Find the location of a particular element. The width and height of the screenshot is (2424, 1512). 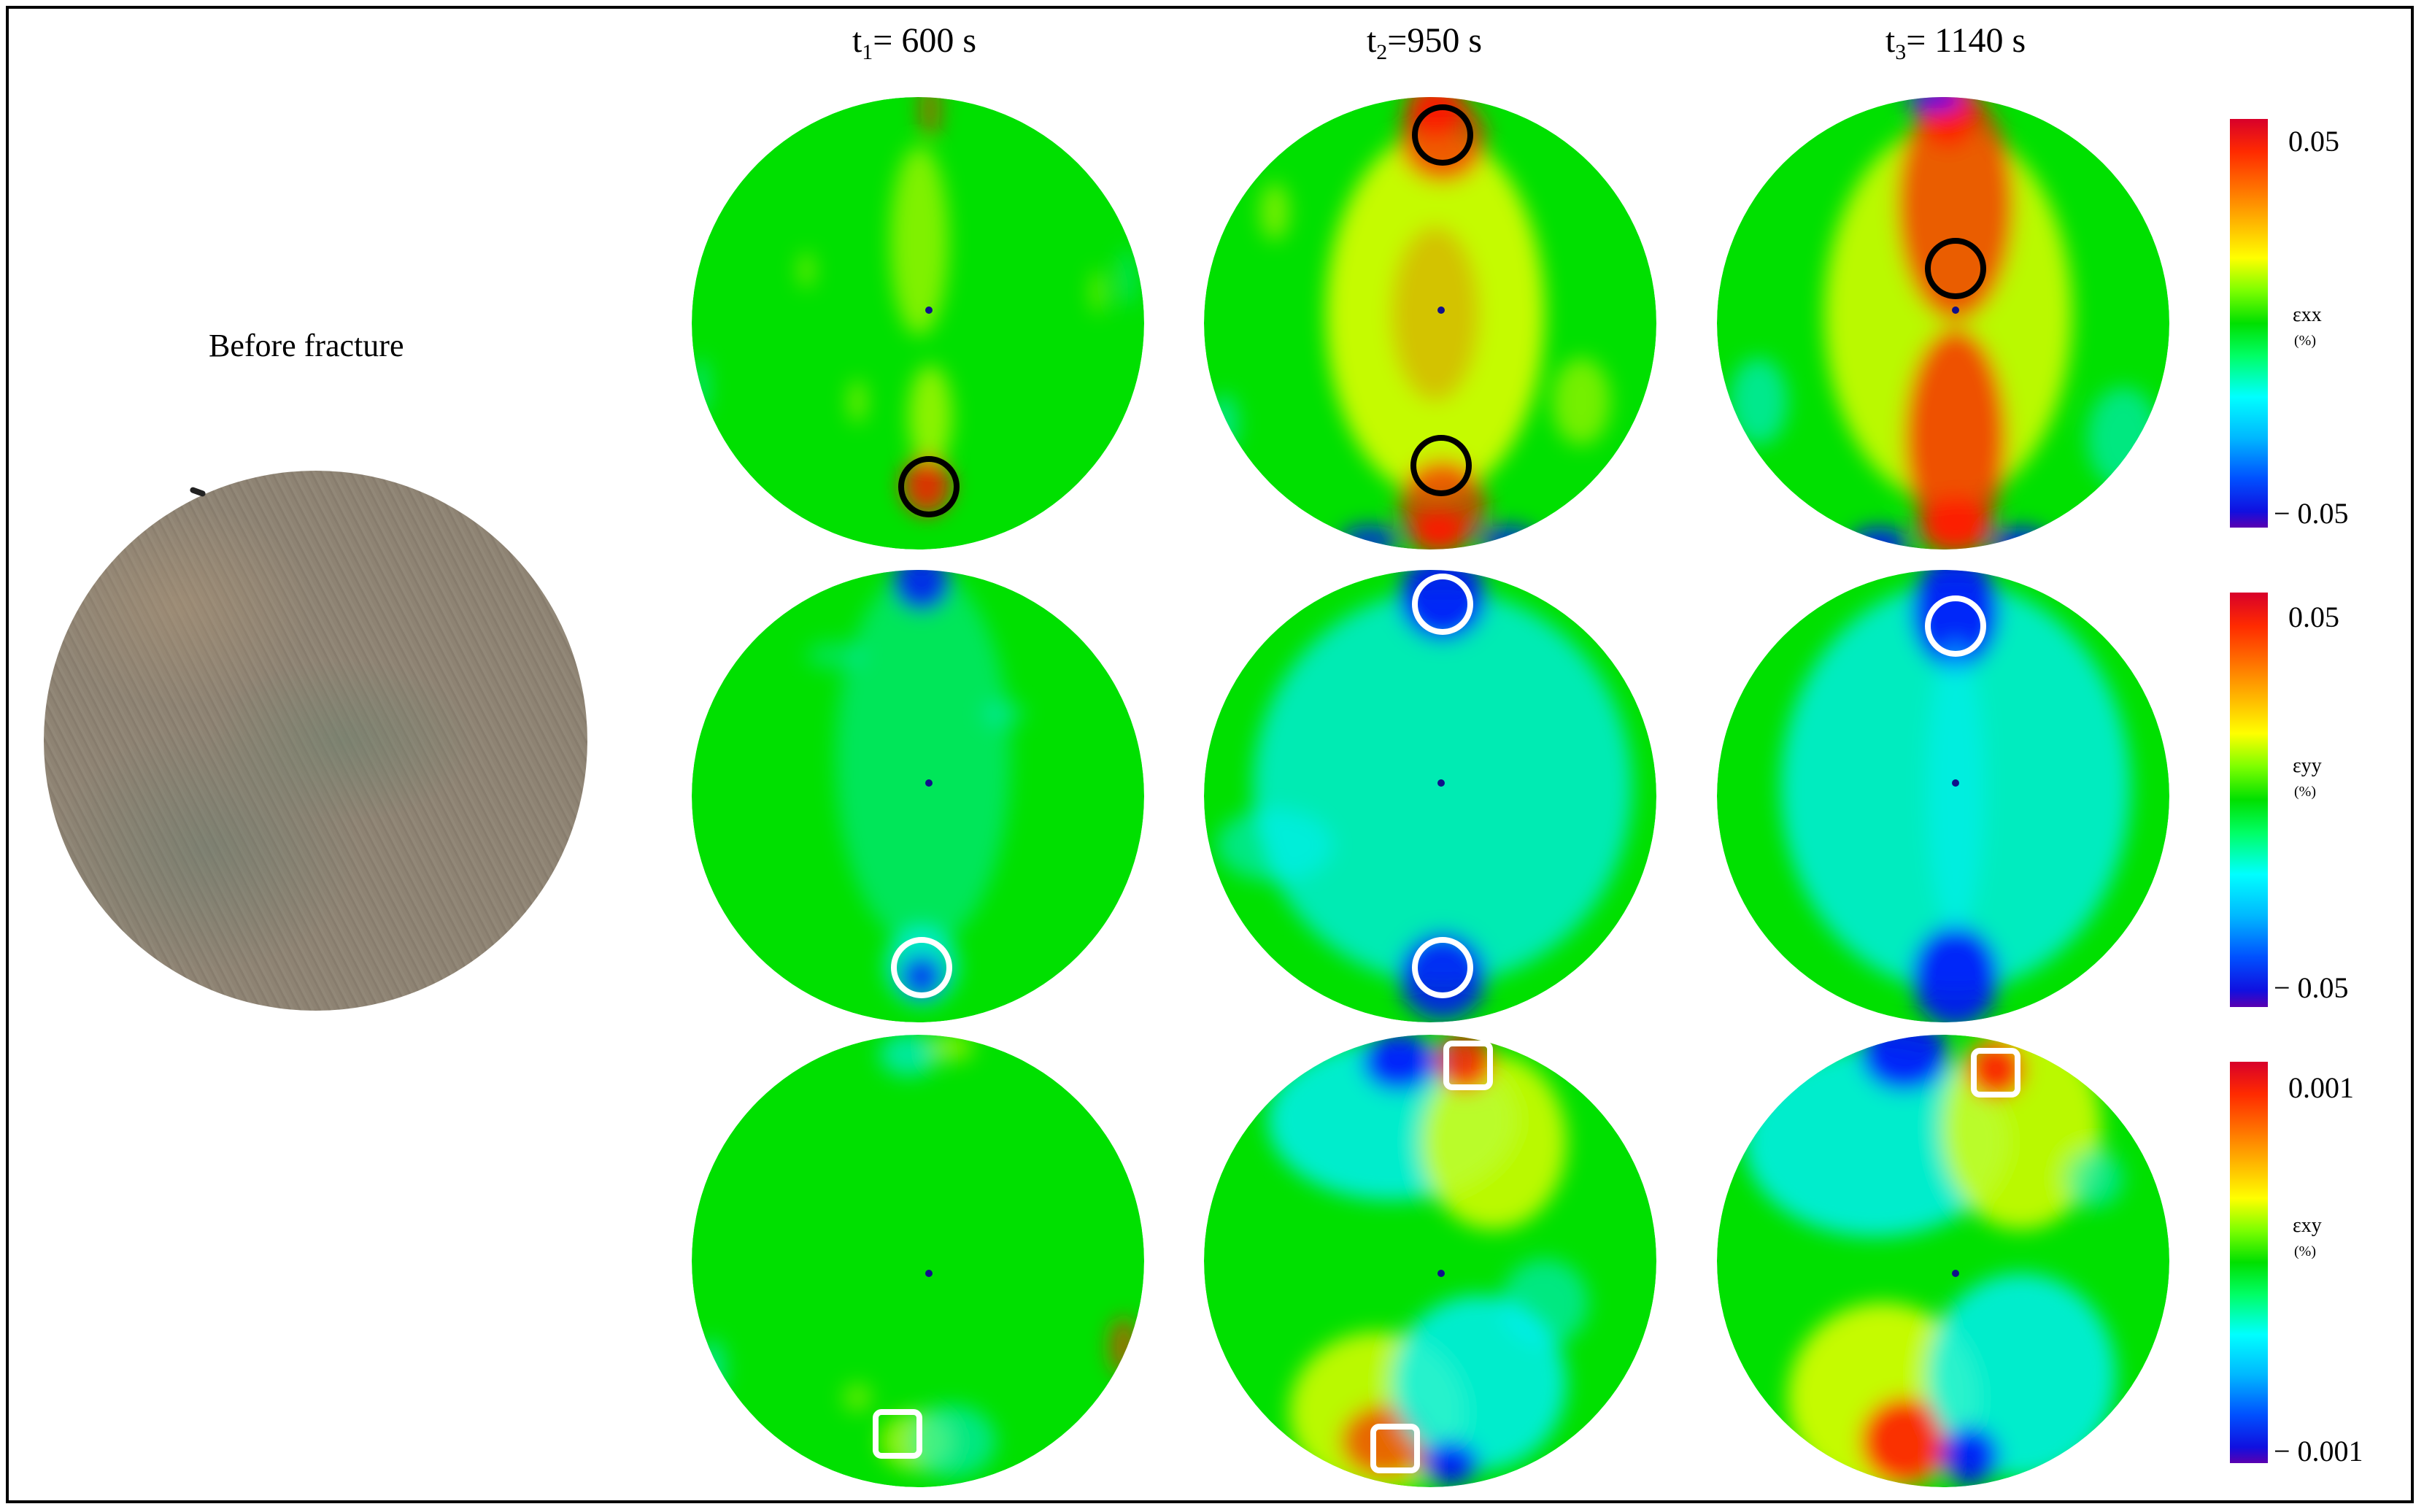

strain-field-background is located at coordinates (918, 1261).